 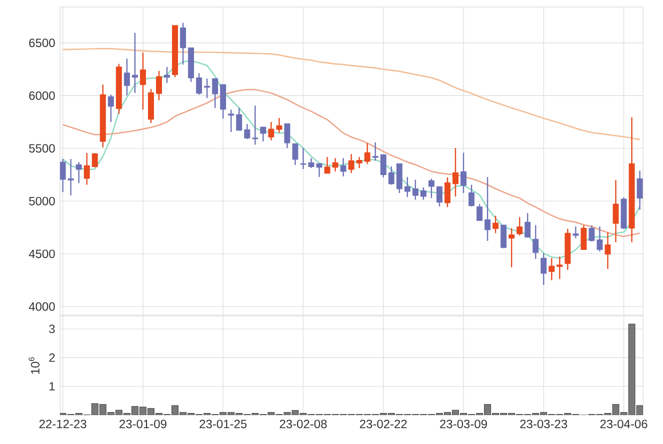 I want to click on x-tick-label: 22-12-23, so click(x=62, y=424).